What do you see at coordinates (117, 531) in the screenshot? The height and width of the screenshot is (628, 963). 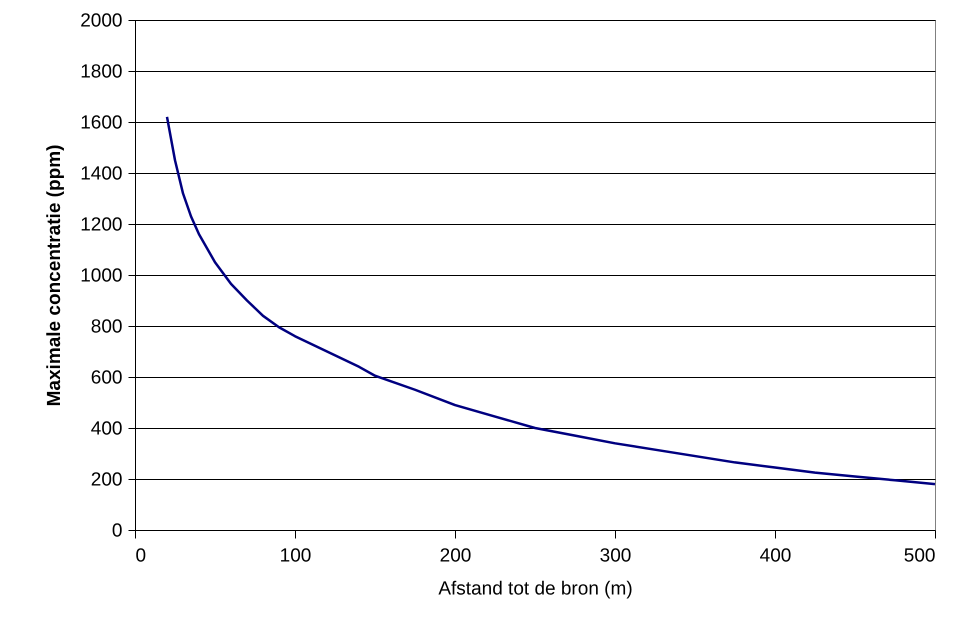 I see `y-tick-label: 0` at bounding box center [117, 531].